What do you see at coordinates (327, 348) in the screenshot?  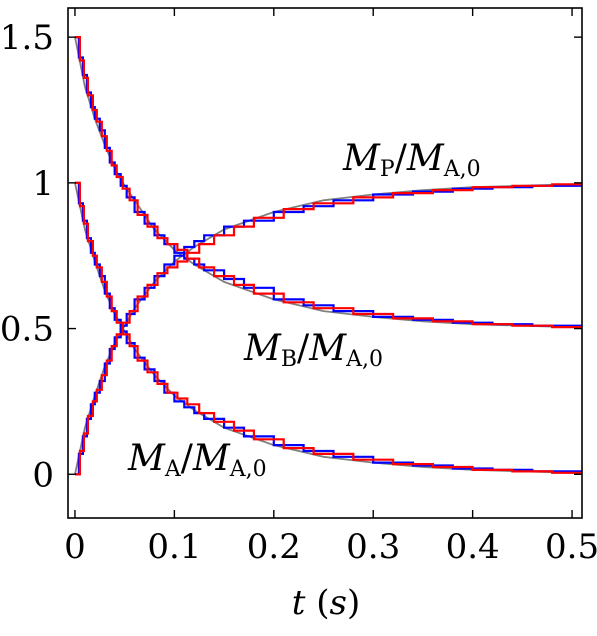 I see `annotation-b-den-var: M` at bounding box center [327, 348].